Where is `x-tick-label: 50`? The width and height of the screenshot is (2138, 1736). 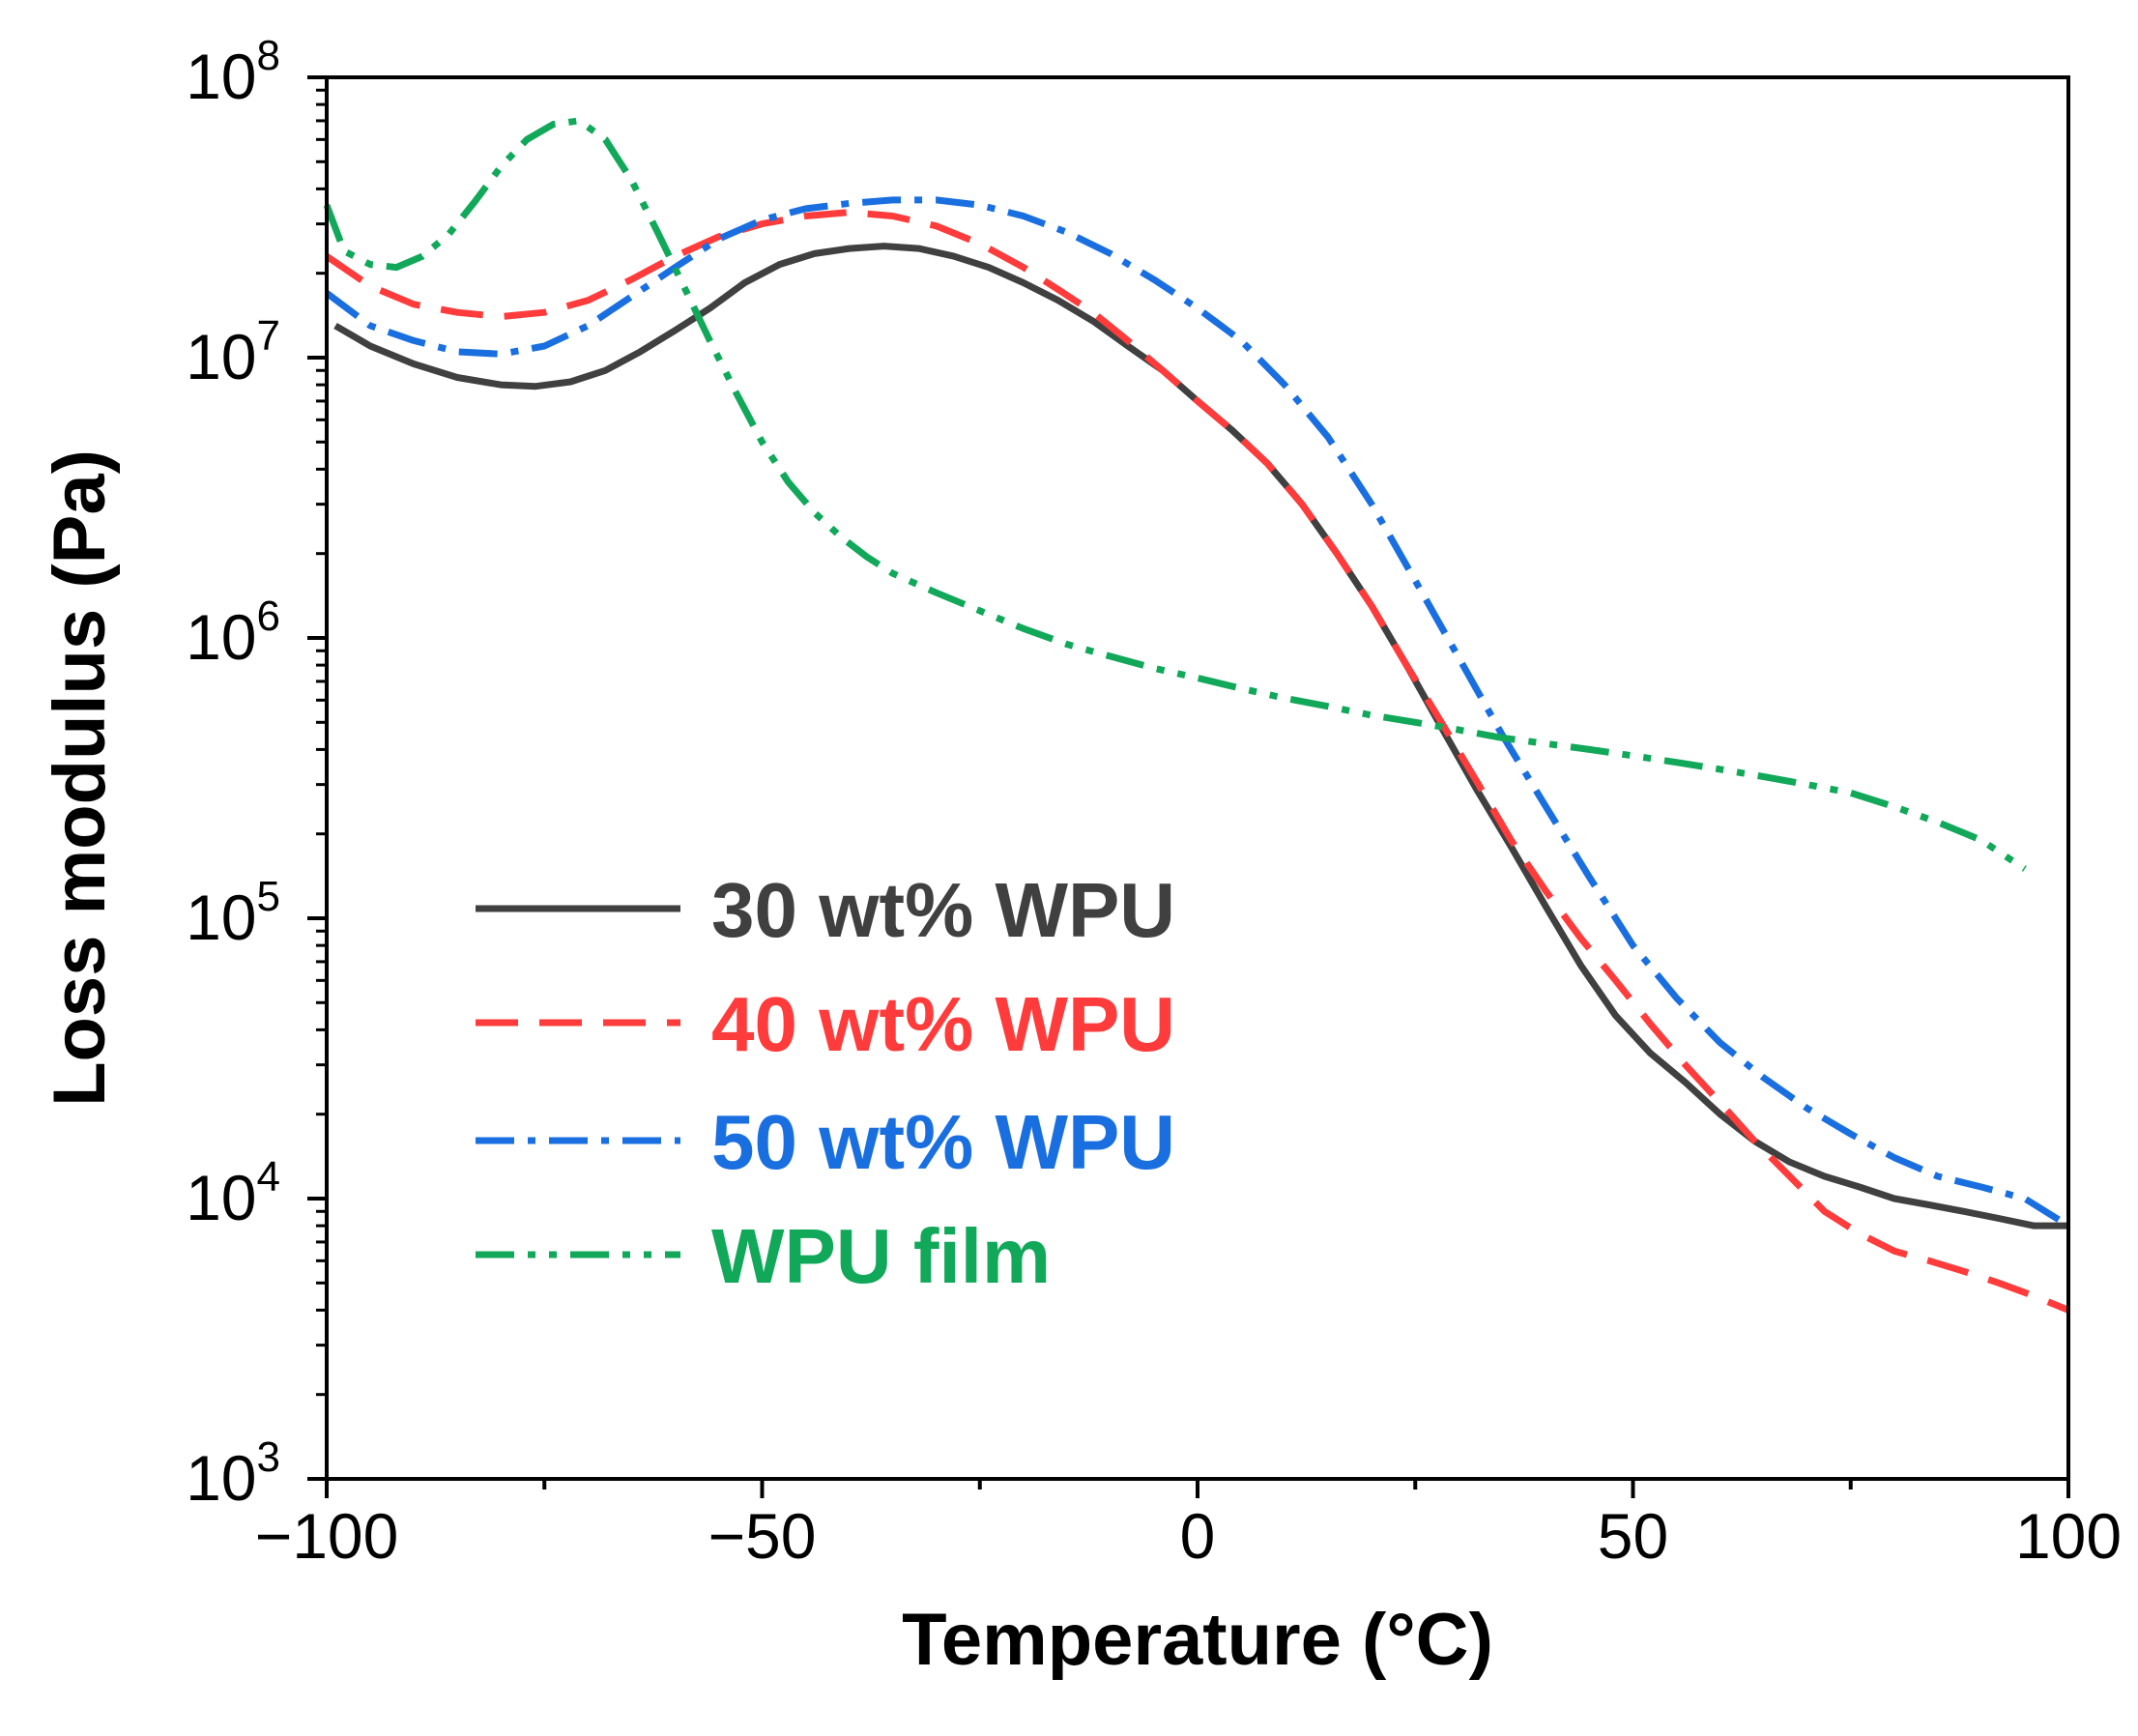
x-tick-label: 50 is located at coordinates (1633, 1536).